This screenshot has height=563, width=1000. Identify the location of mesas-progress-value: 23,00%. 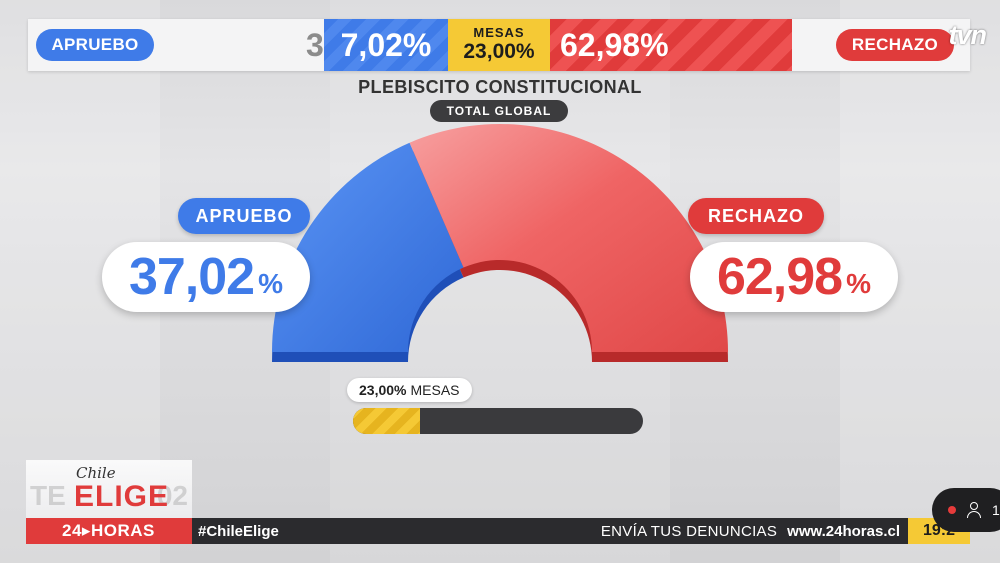
(383, 390).